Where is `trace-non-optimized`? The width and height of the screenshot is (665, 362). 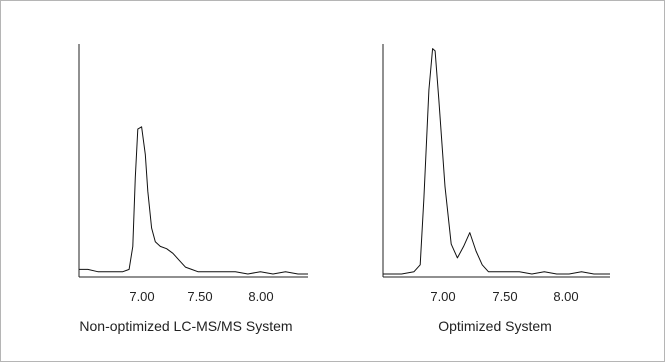
trace-non-optimized is located at coordinates (193, 200).